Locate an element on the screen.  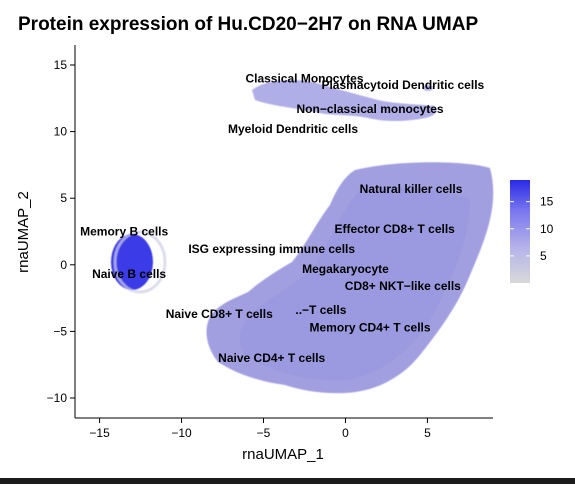
colorbar-ticks: 5 10 15 is located at coordinates (532, 229).